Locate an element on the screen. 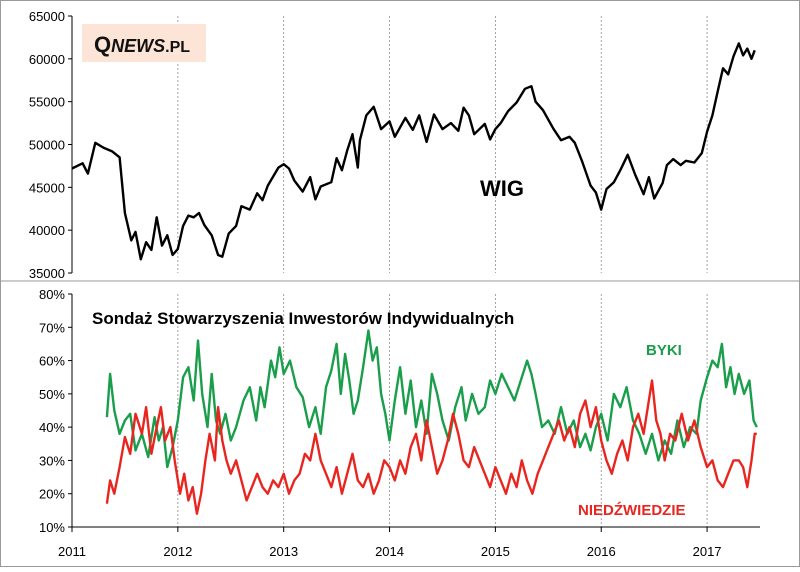 Image resolution: width=800 pixels, height=572 pixels. x-tick-label: 2015 is located at coordinates (495, 551).